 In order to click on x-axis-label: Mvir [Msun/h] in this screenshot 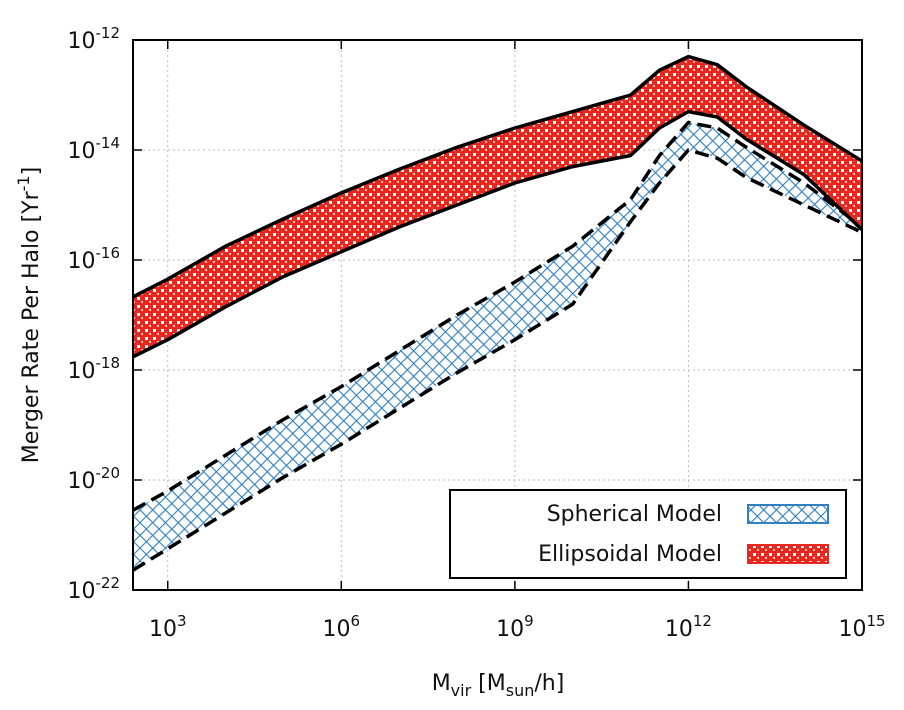, I will do `click(498, 685)`.